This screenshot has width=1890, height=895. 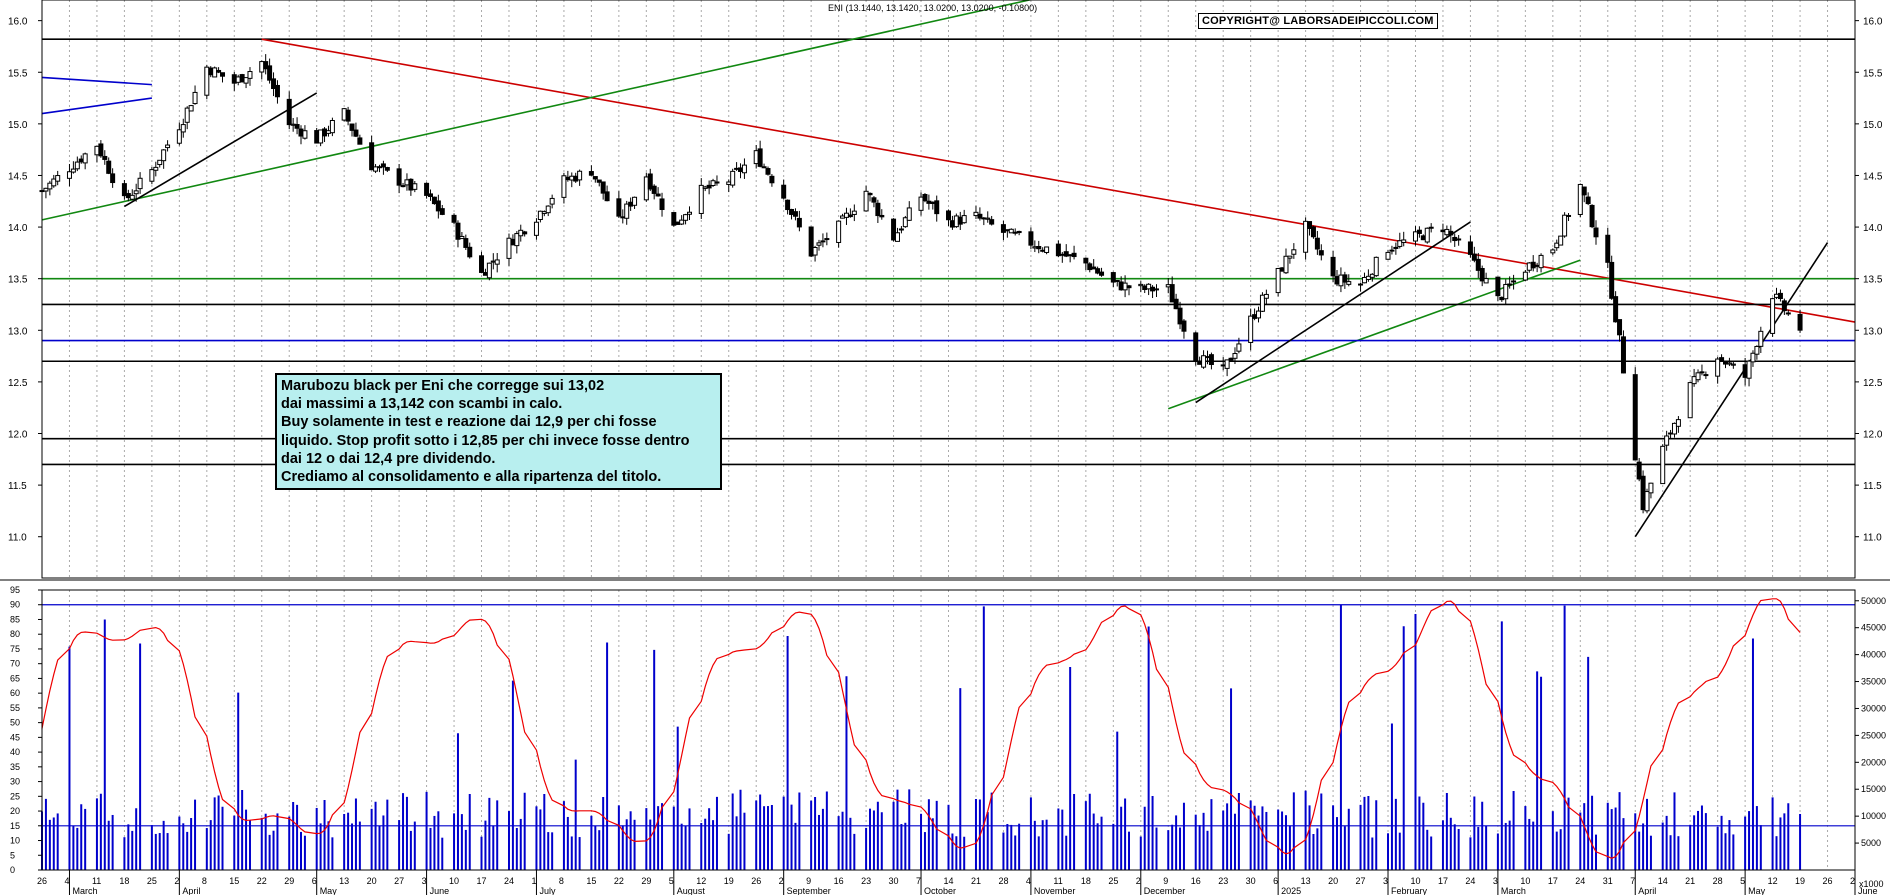 What do you see at coordinates (66, 881) in the screenshot?
I see `x-tick-label: 4` at bounding box center [66, 881].